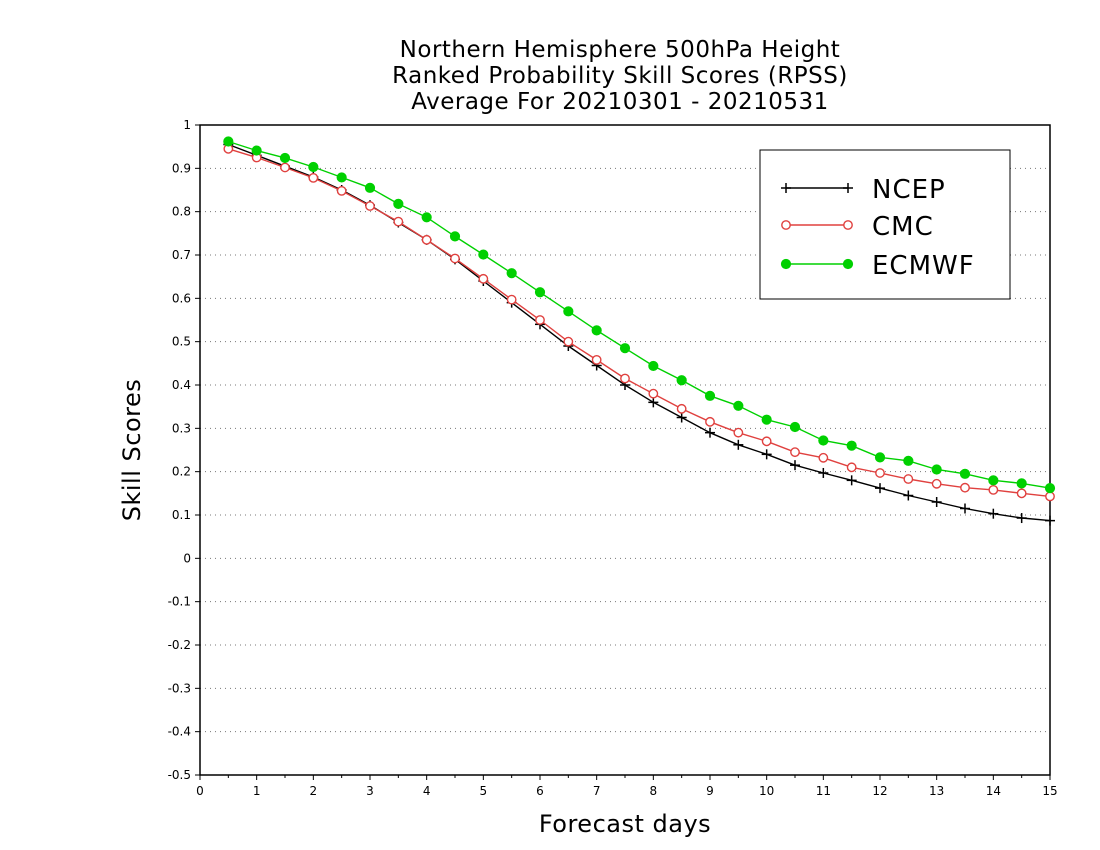  Describe the element at coordinates (710, 791) in the screenshot. I see `x-tick-label: 9` at that location.